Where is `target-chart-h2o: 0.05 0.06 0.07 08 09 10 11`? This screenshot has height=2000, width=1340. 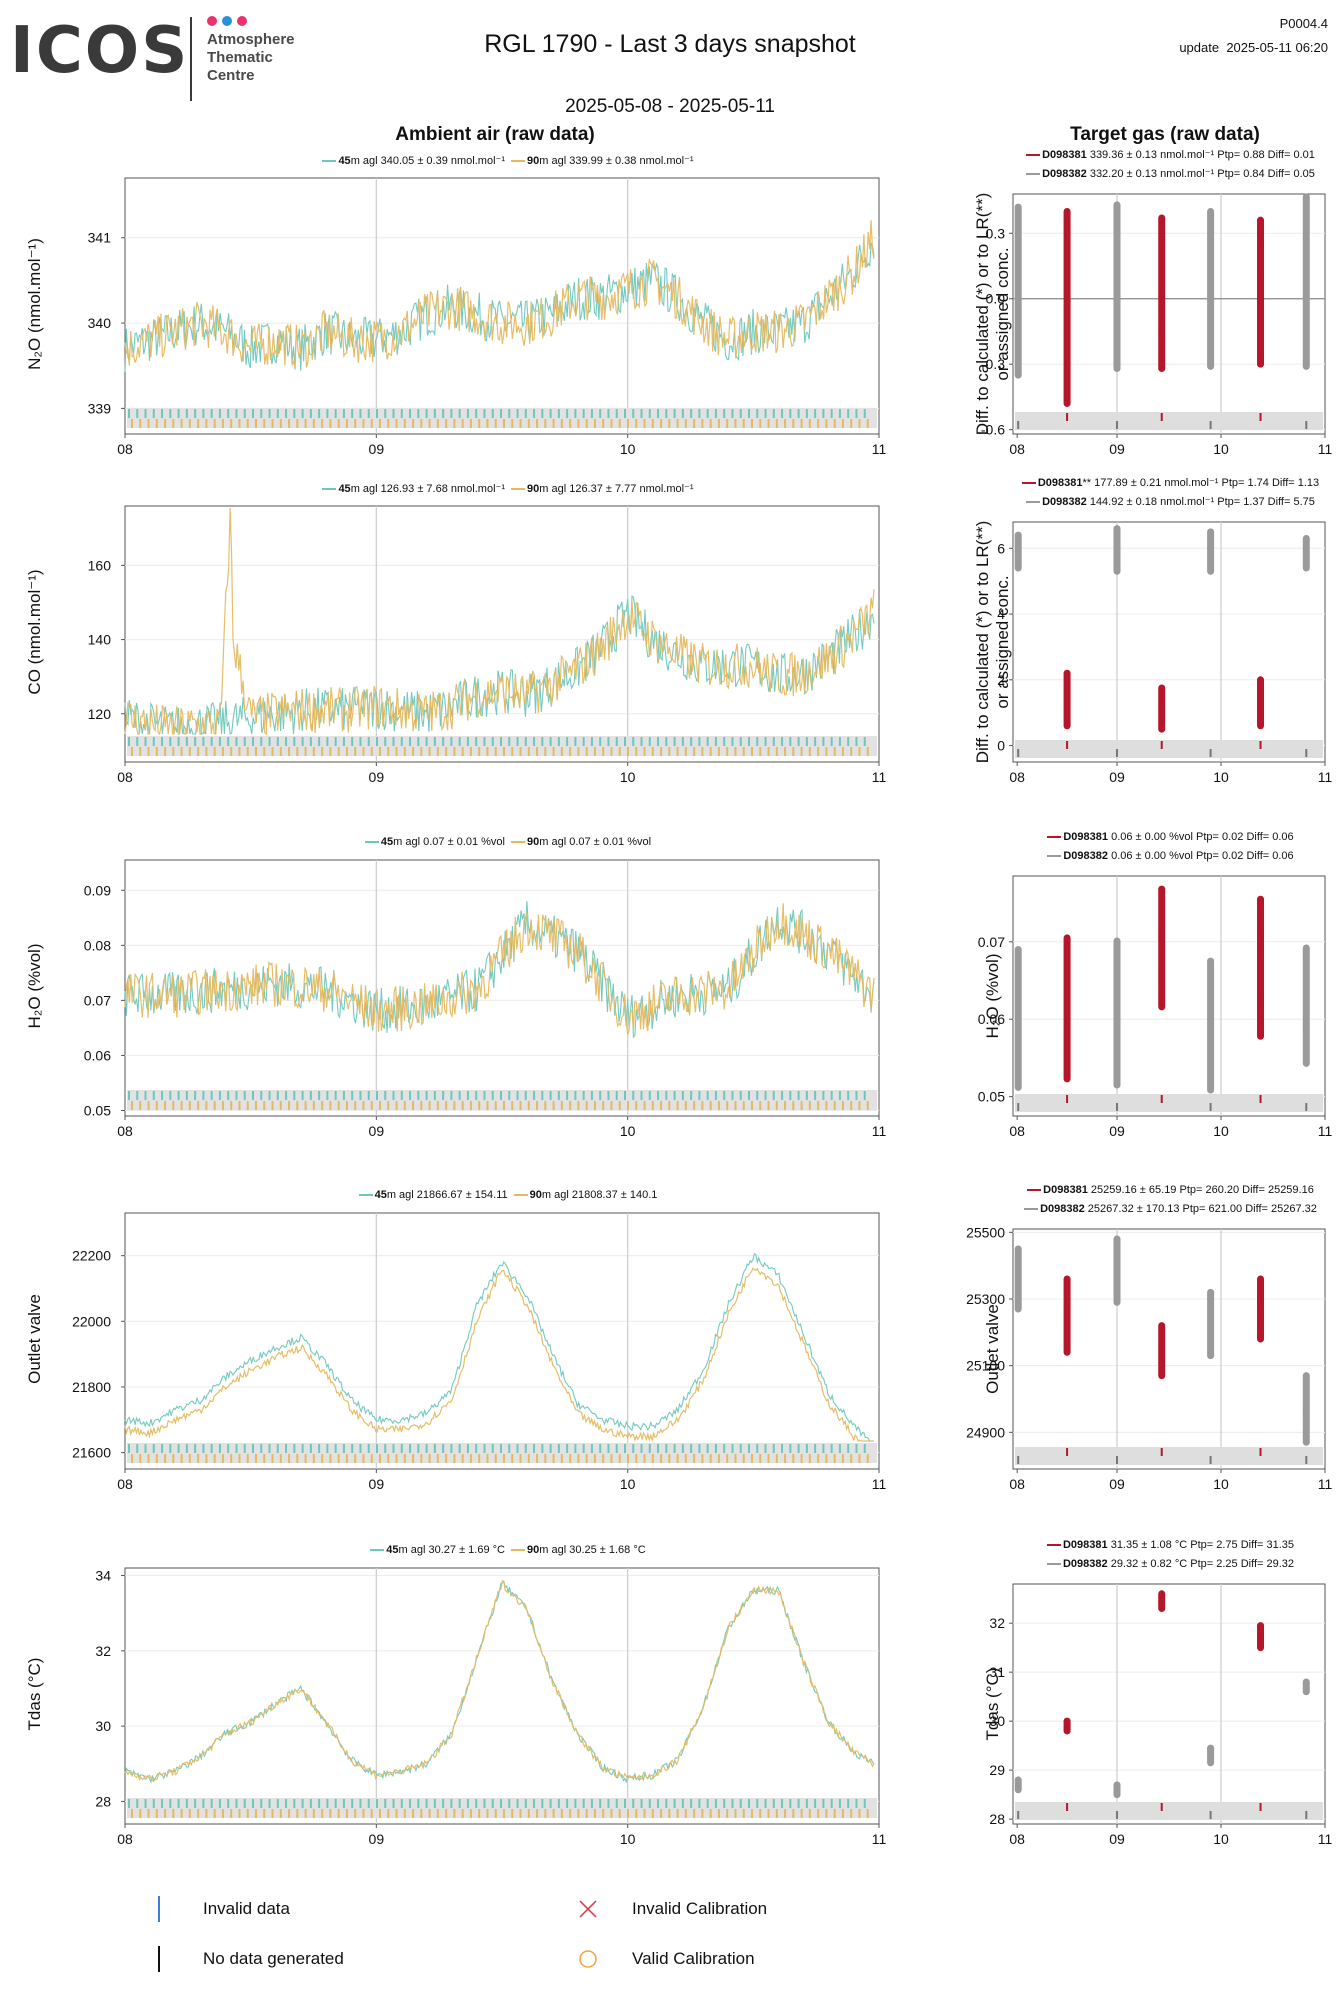
target-chart-h2o: 0.05 0.06 0.07 08 09 10 11 is located at coordinates (1155, 1007).